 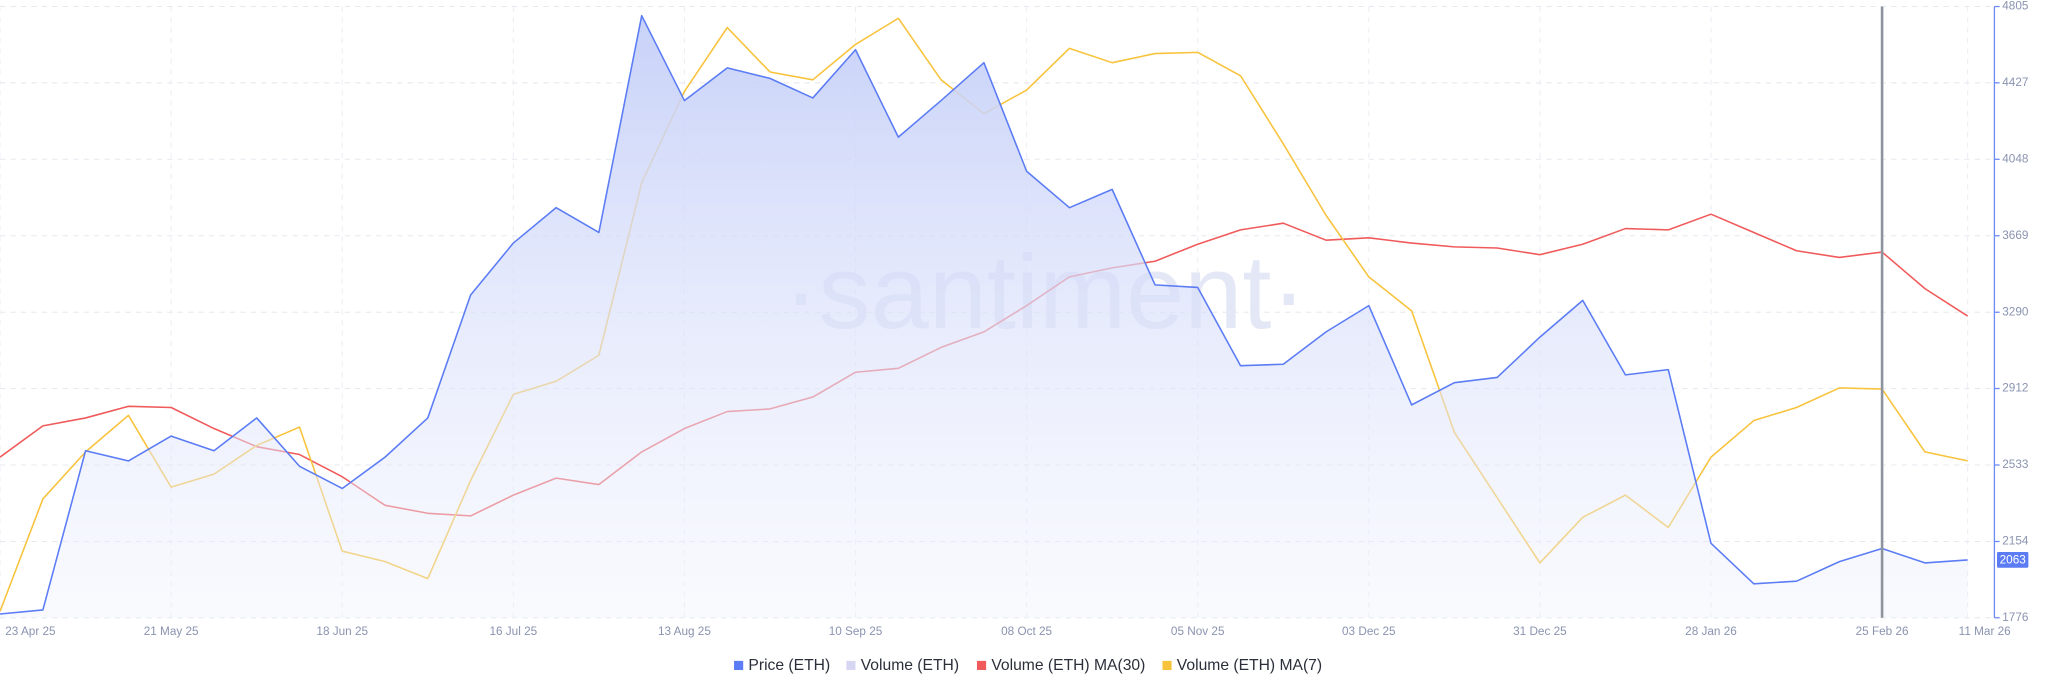 I want to click on x-tick-label: 18 Jun 25, so click(x=342, y=631).